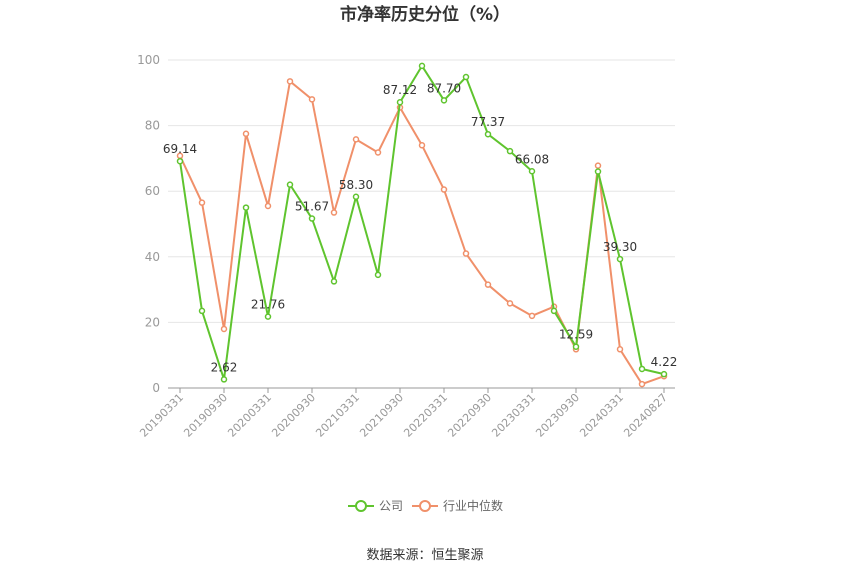 The image size is (850, 575). Describe the element at coordinates (488, 122) in the screenshot. I see `data-label: 77.37` at that location.